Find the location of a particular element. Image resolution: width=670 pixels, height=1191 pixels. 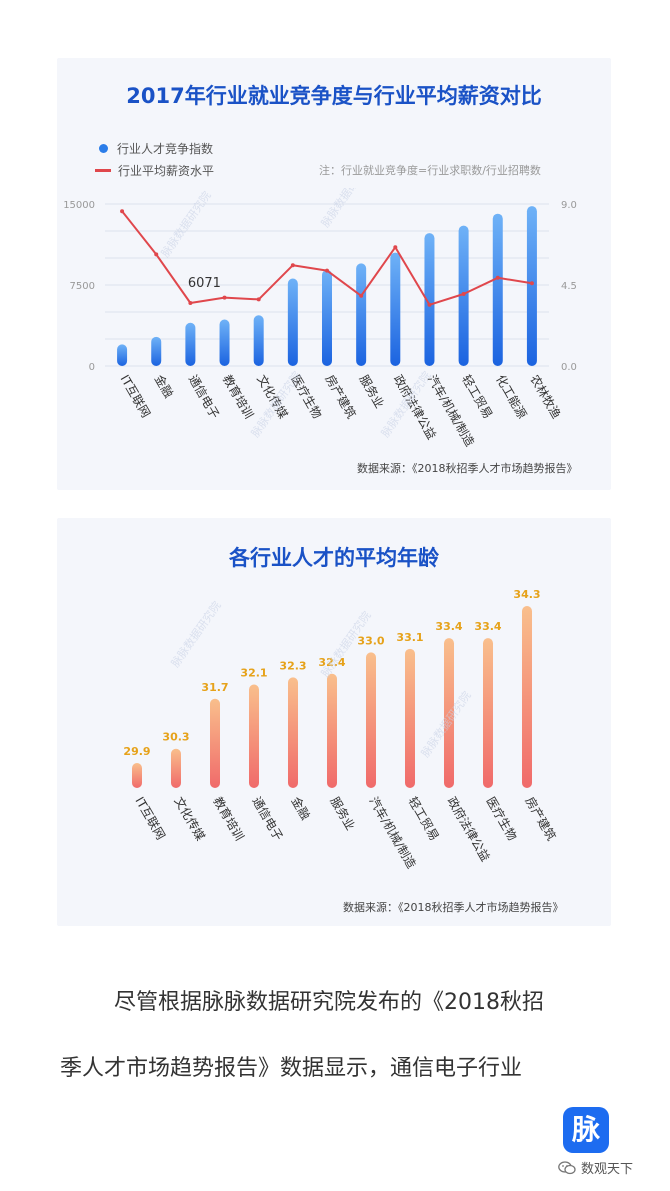

legend-item-salary: 行业平均薪资水平 is located at coordinates (154, 170).